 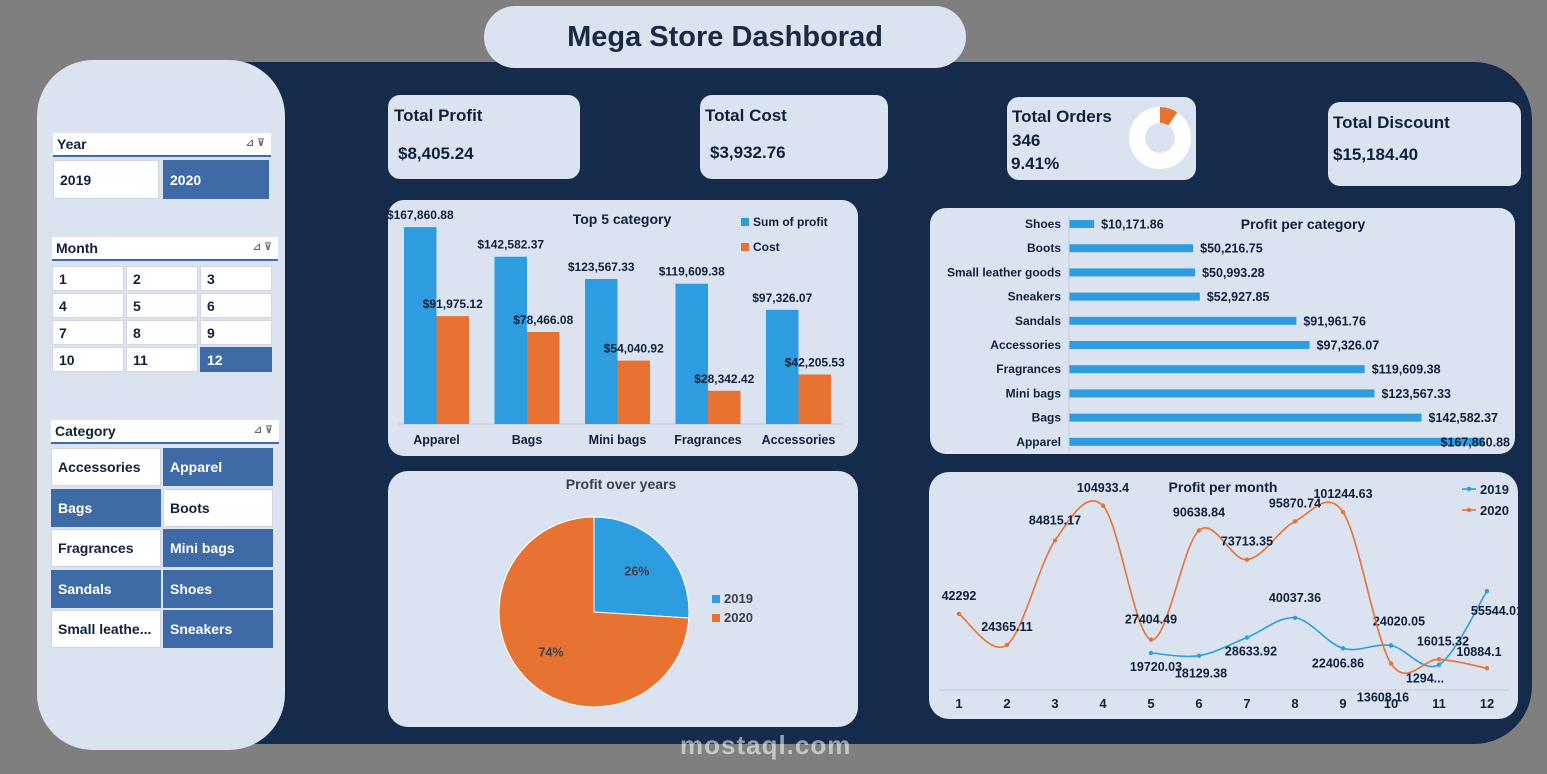 I want to click on x-tick-label: 4, so click(x=1103, y=703).